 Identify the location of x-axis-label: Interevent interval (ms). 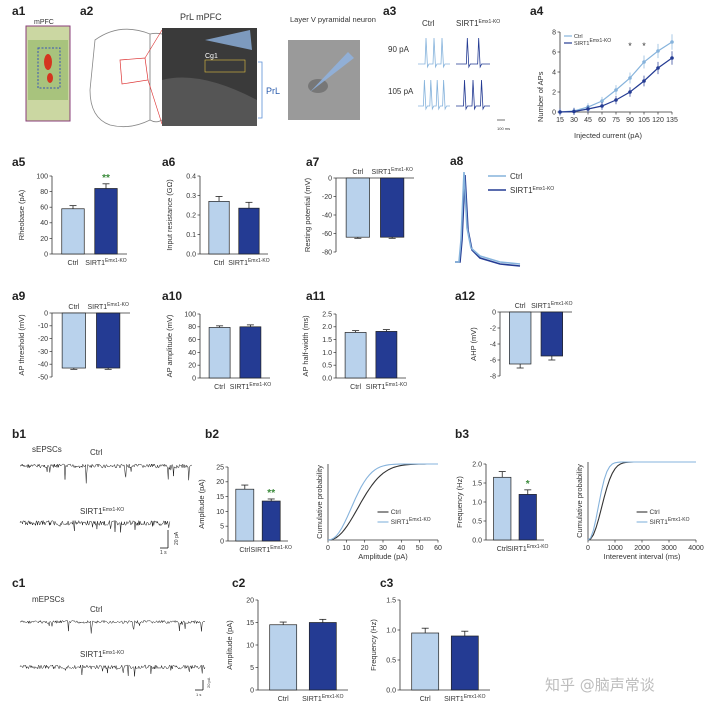
(642, 556).